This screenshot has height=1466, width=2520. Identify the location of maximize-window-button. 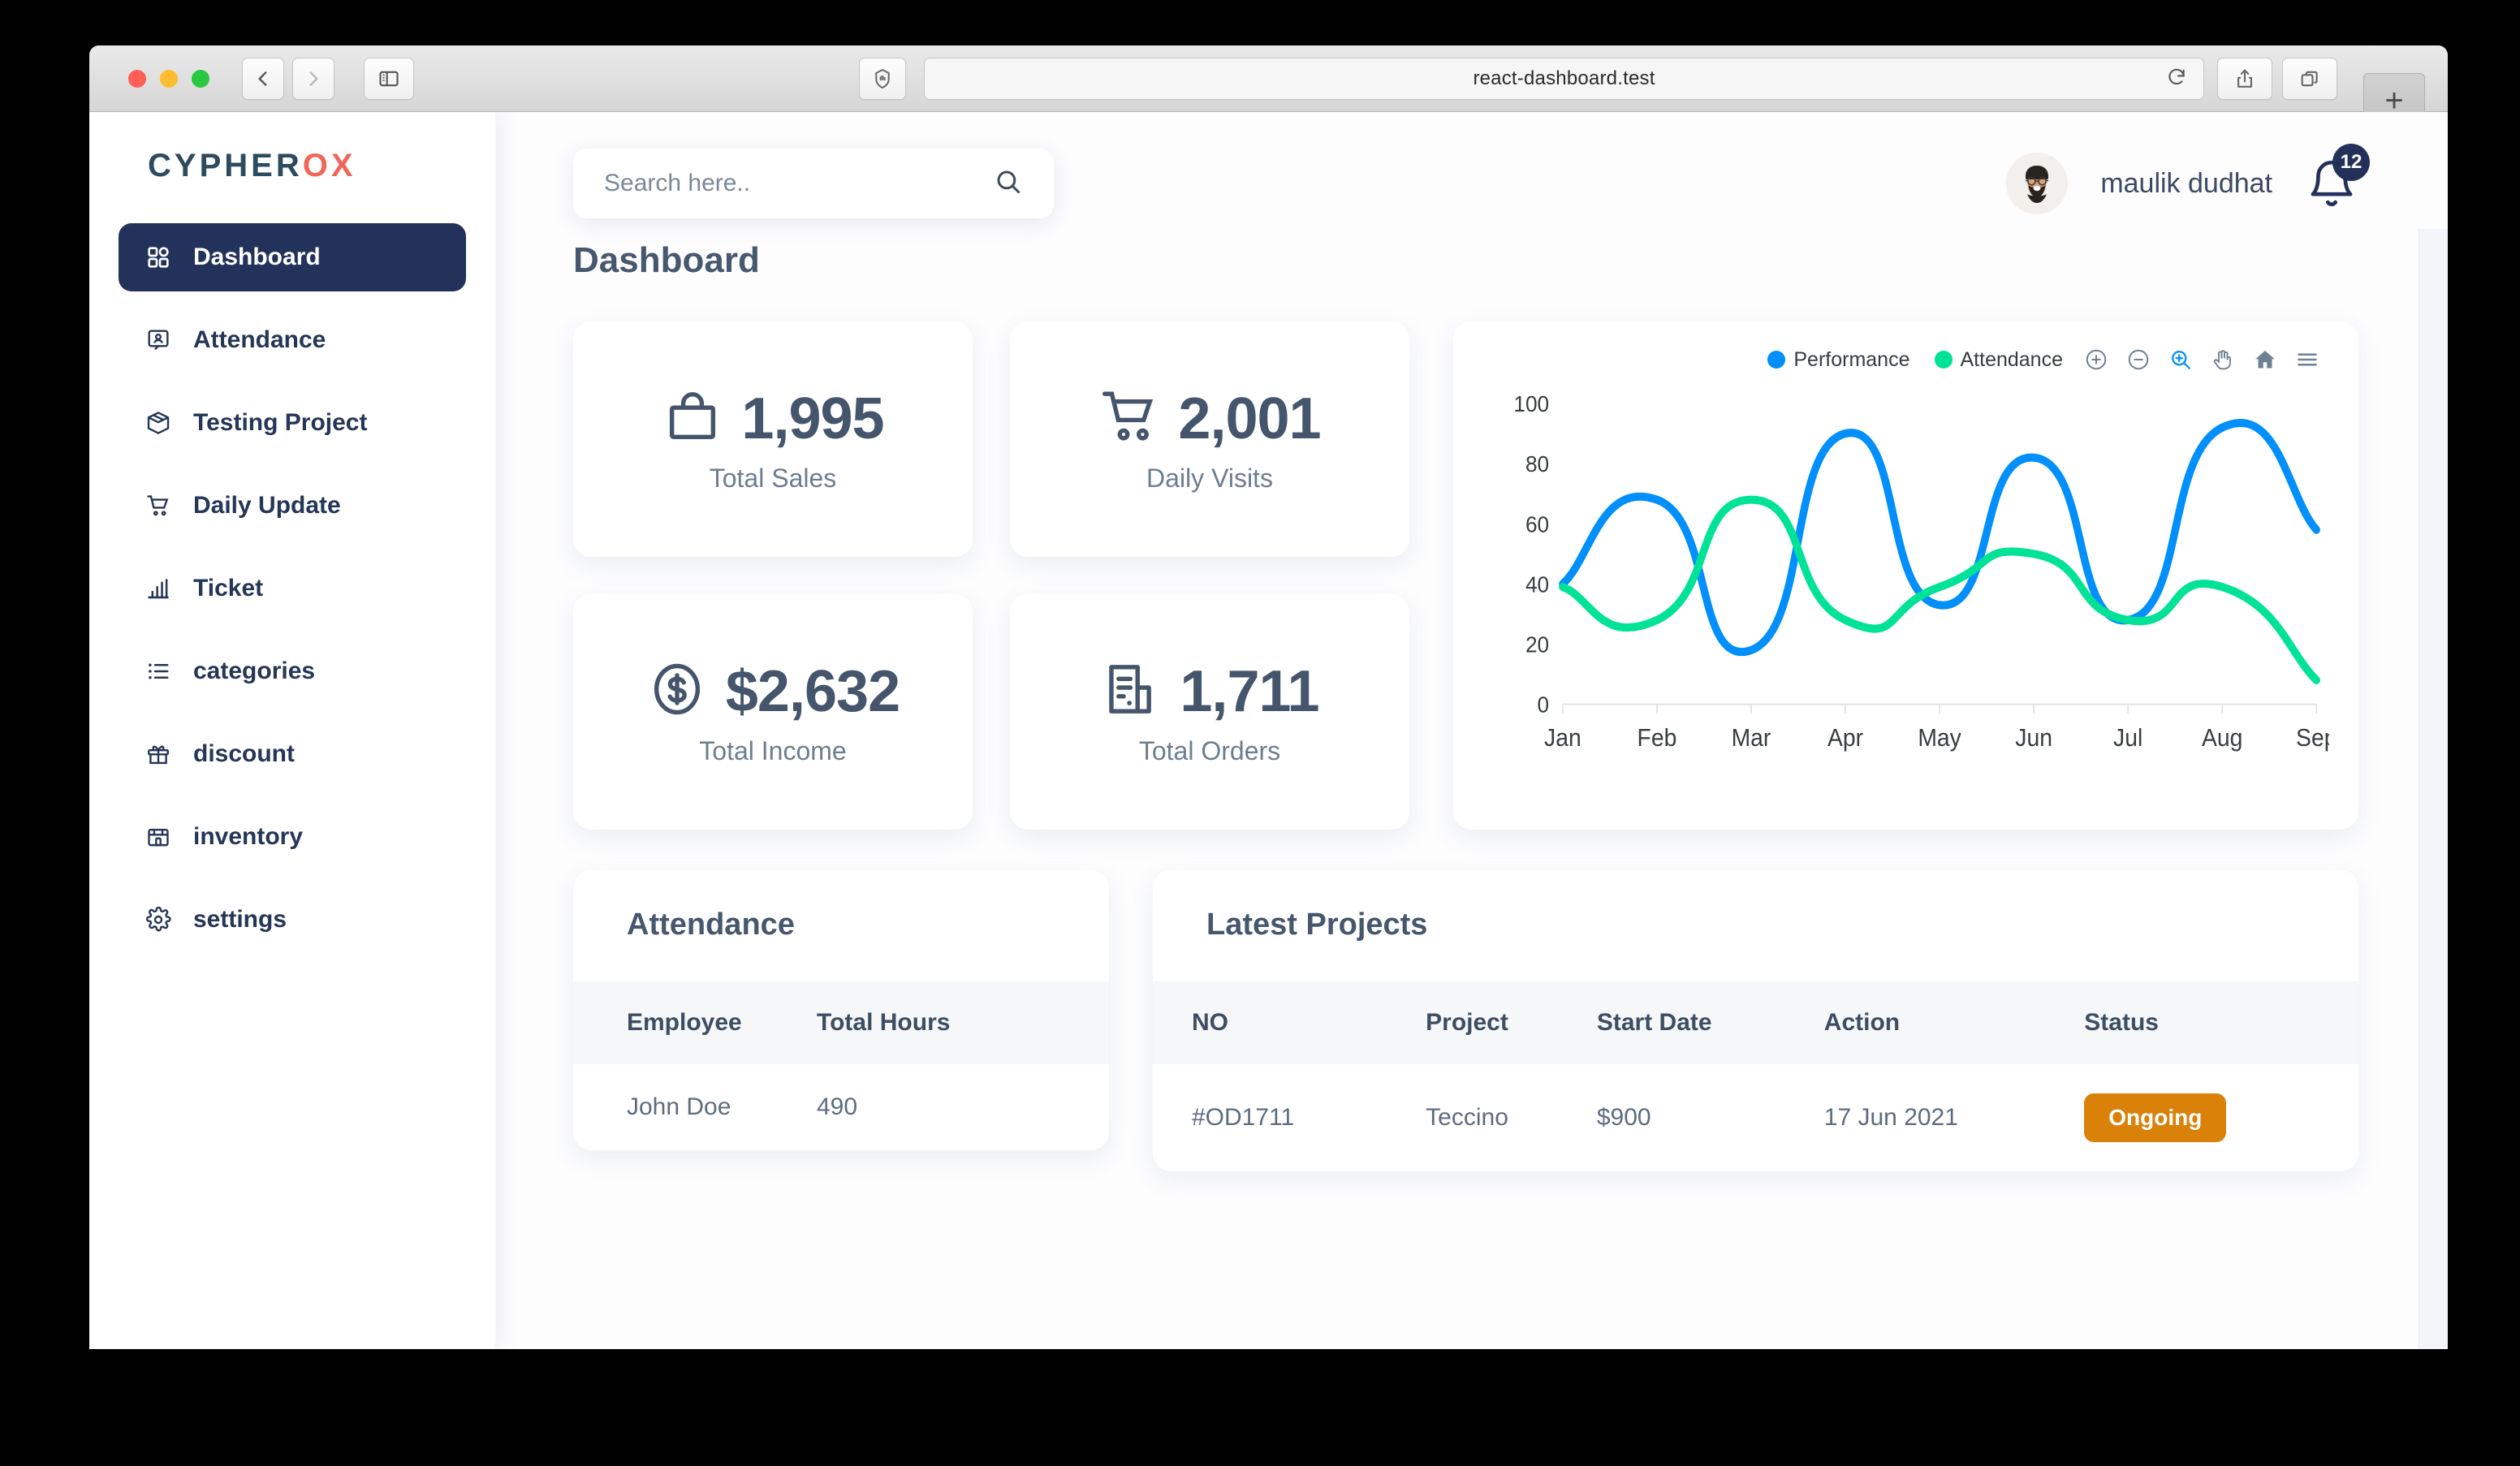
(201, 78).